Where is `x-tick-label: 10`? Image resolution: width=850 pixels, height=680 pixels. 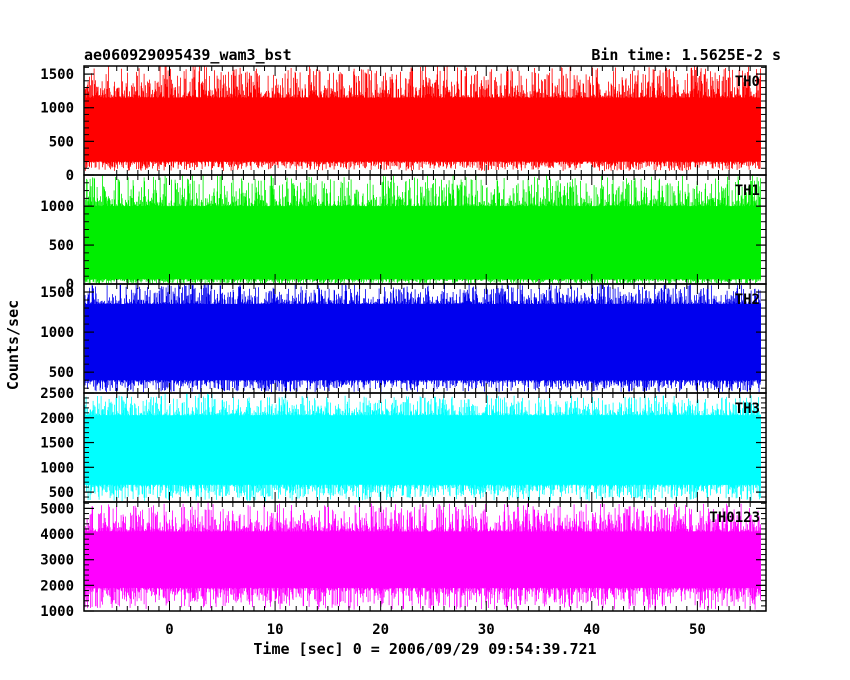 x-tick-label: 10 is located at coordinates (275, 630).